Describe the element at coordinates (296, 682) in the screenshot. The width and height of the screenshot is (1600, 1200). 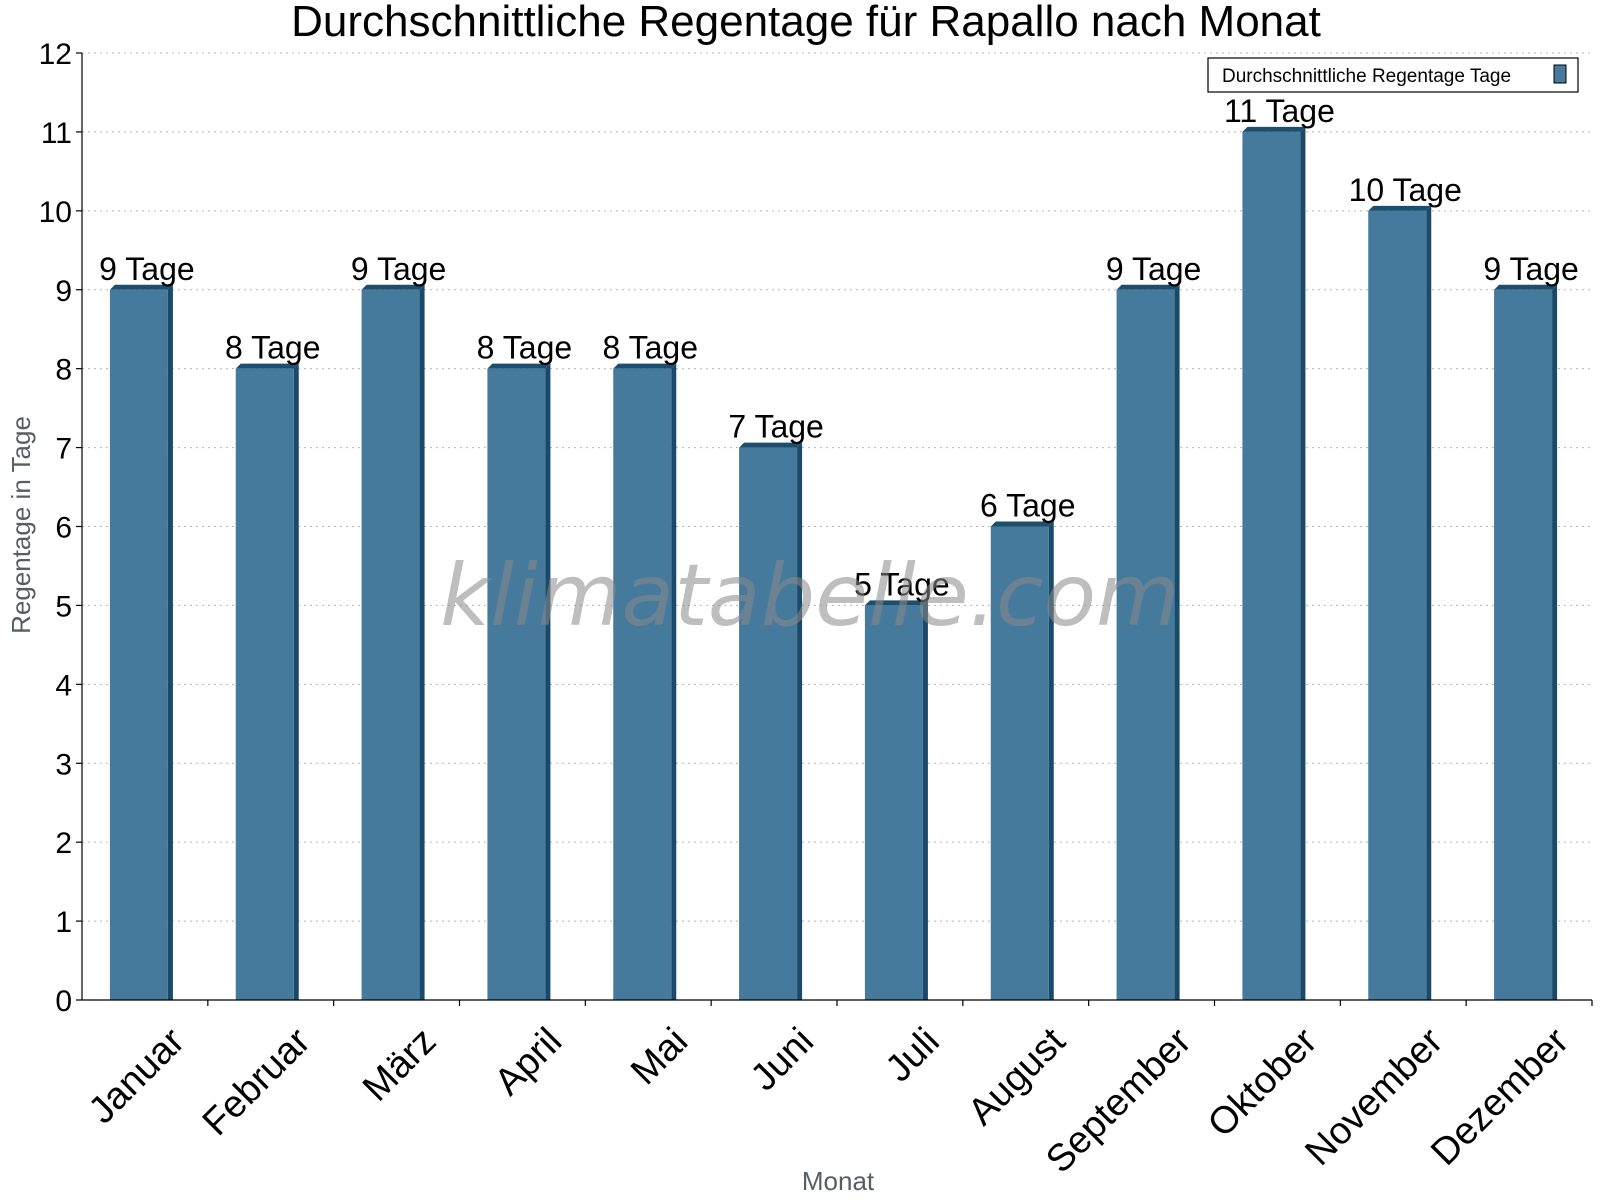
I see `bar-side-Februar` at that location.